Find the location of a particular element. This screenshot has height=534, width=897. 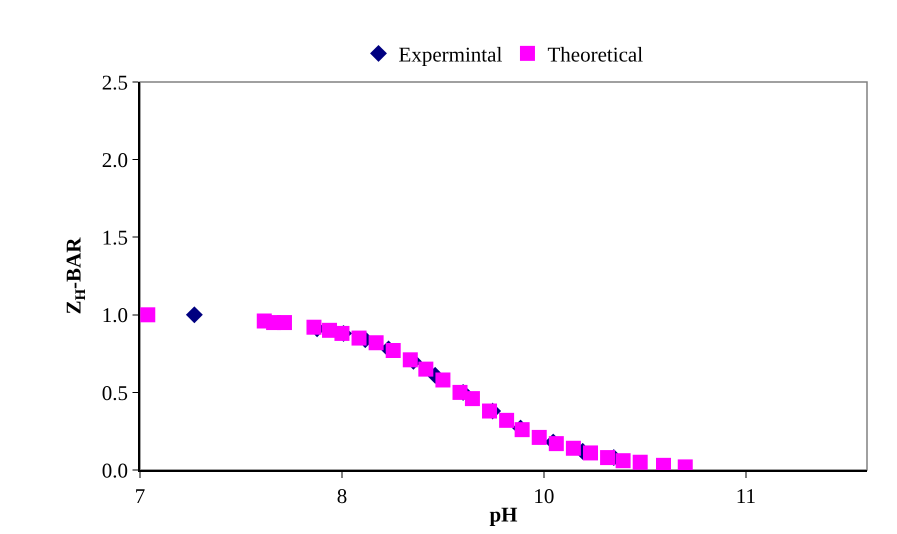

legend-label: Expermintal is located at coordinates (450, 54).